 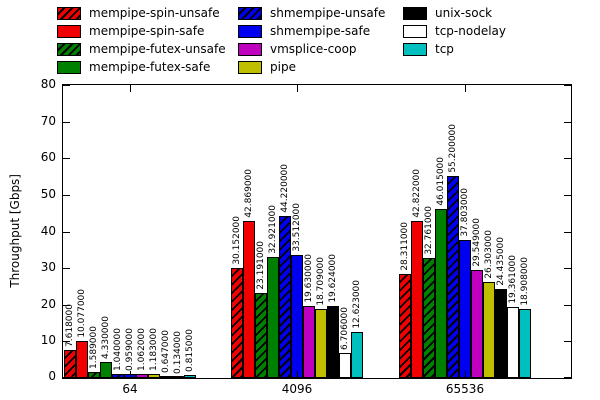 What do you see at coordinates (250, 49) in the screenshot?
I see `legend-swatch-vmsplice-coop` at bounding box center [250, 49].